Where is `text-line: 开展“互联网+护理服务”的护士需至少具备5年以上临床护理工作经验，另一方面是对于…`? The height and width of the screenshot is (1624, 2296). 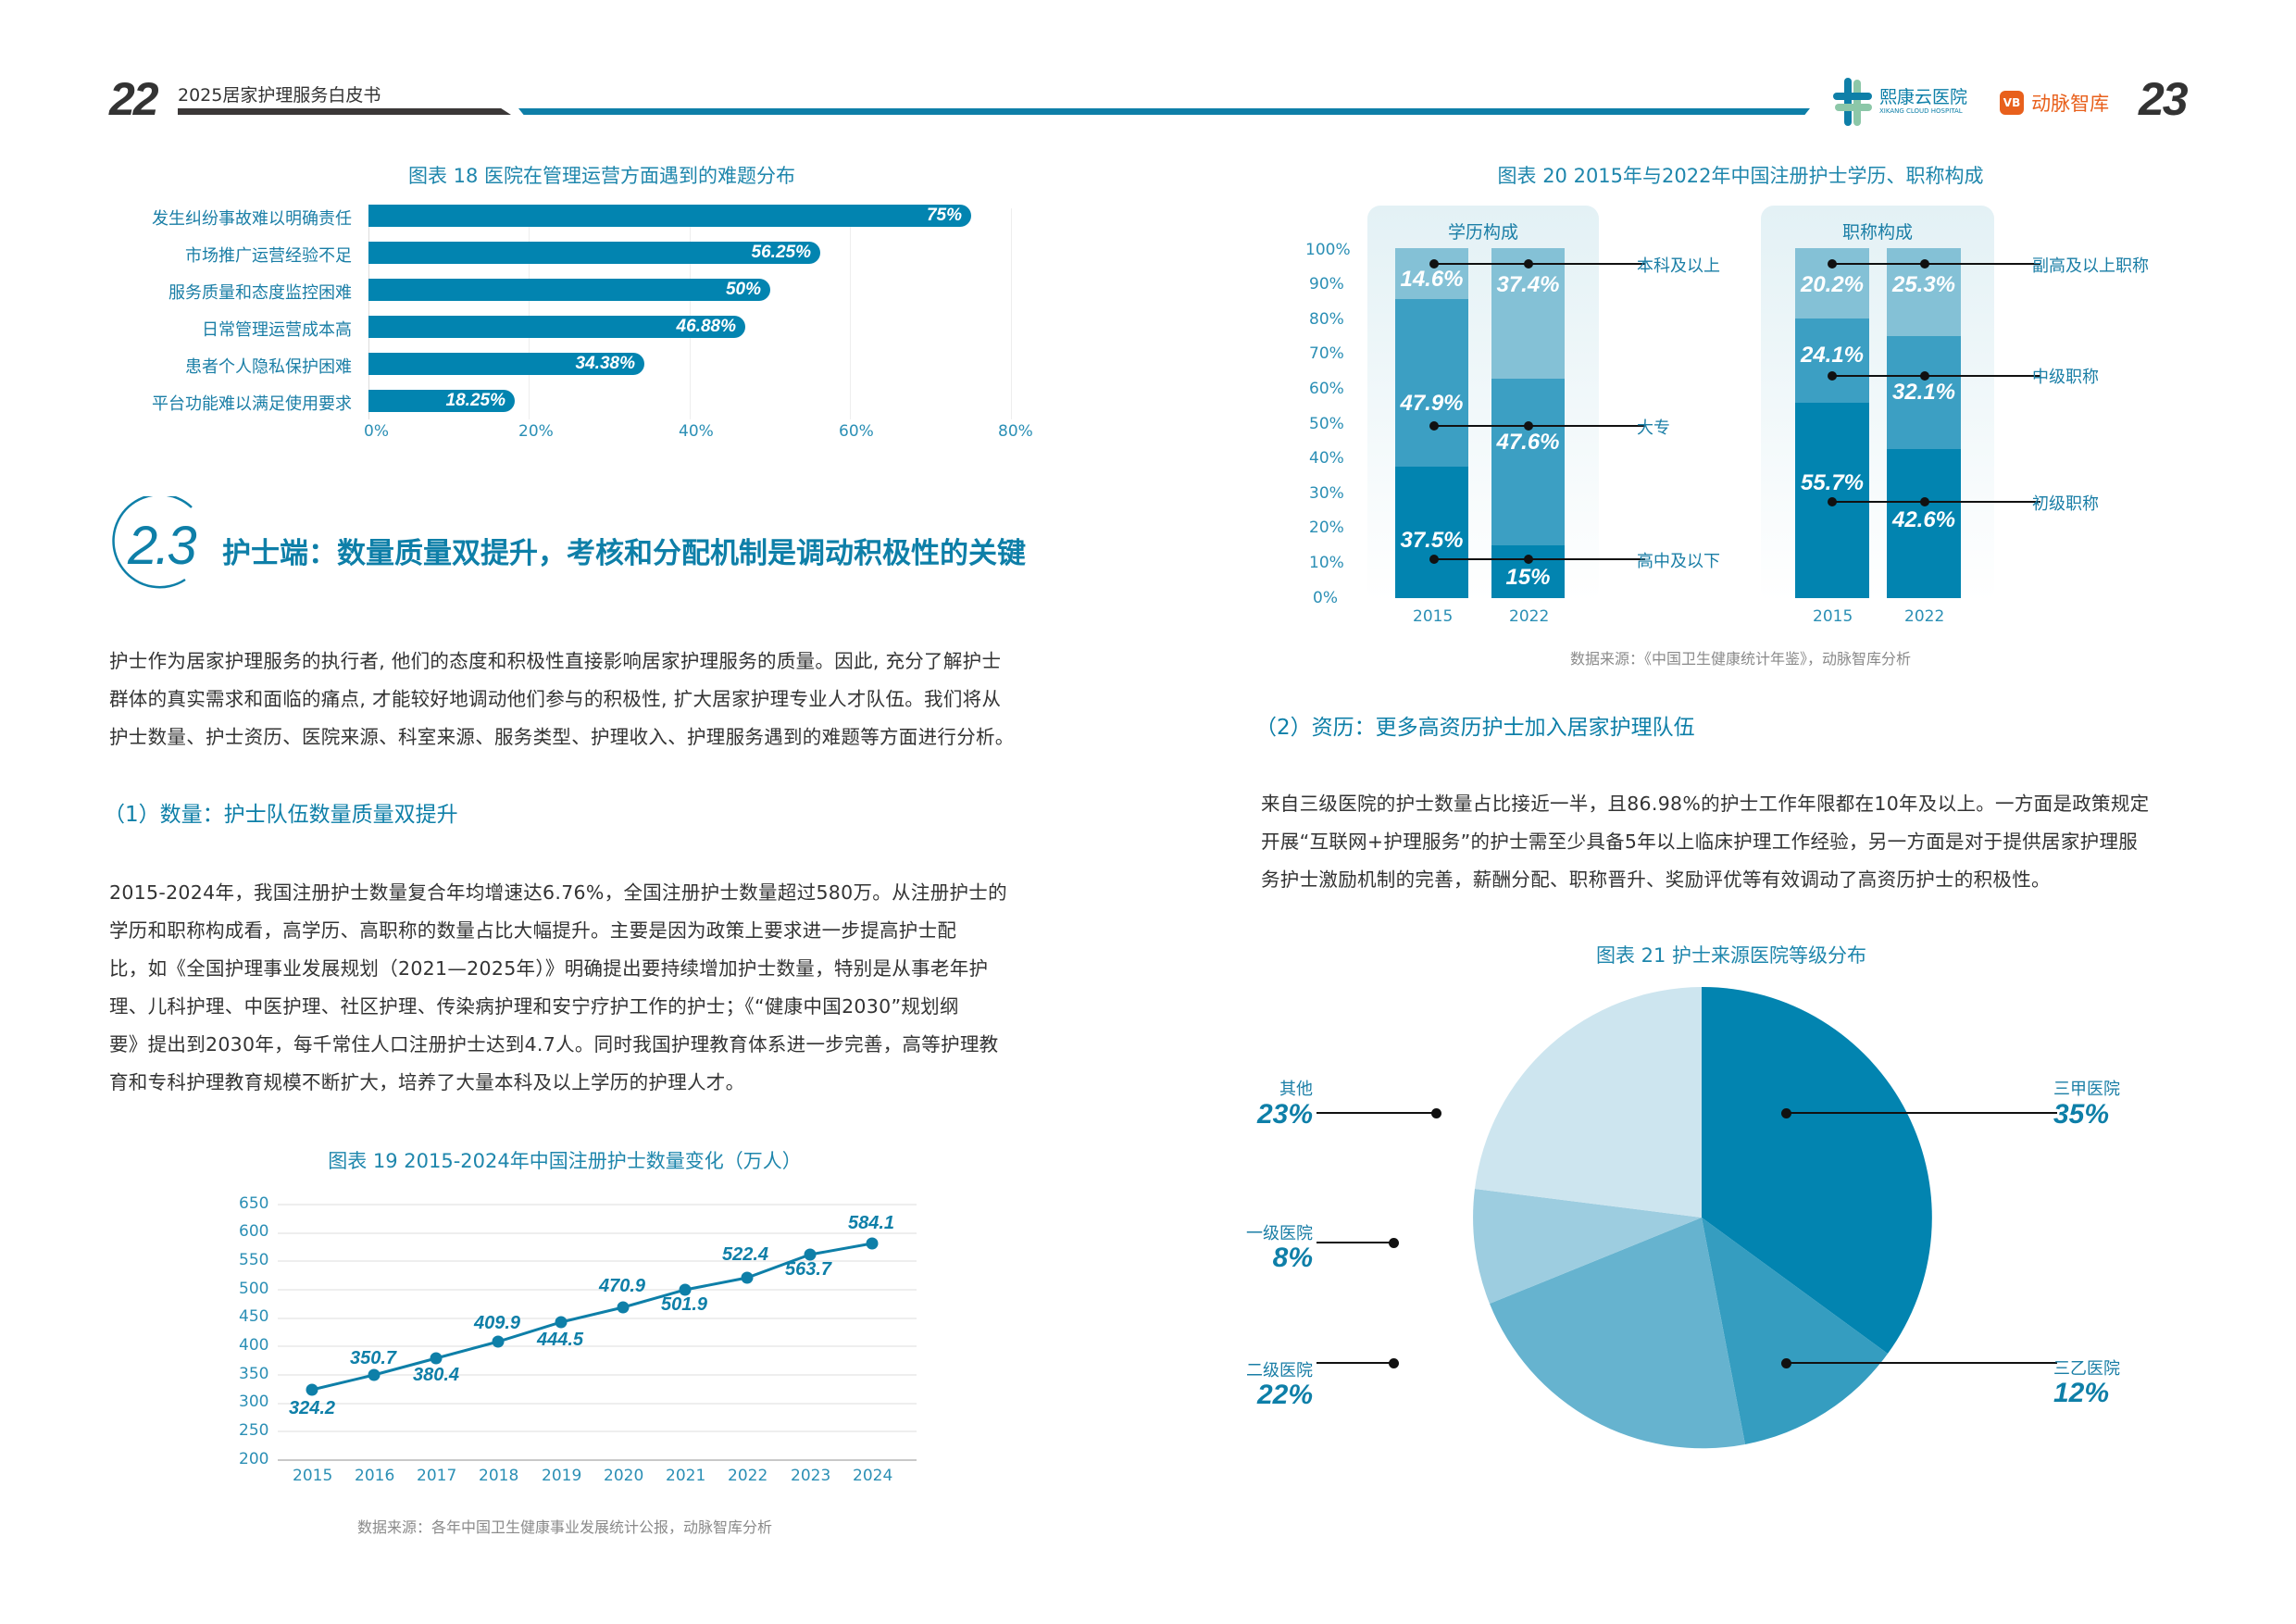
text-line: 开展“互联网+护理服务”的护士需至少具备5年以上临床护理工作经验，另一方面是对于… is located at coordinates (1700, 842).